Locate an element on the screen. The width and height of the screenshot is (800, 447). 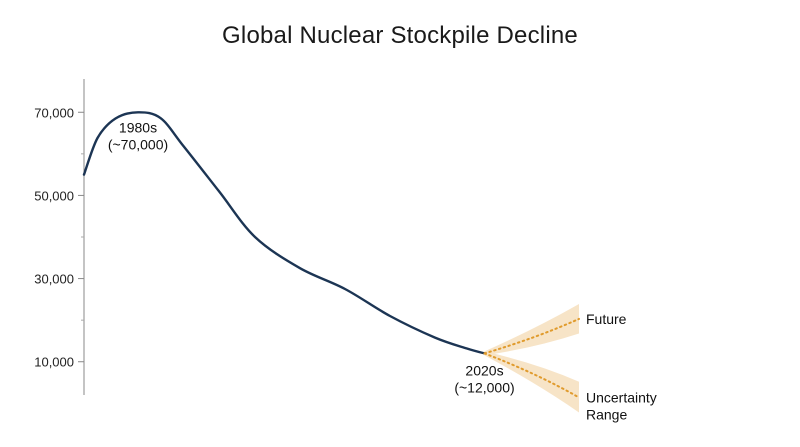
uncertainty-bands is located at coordinates (531, 358).